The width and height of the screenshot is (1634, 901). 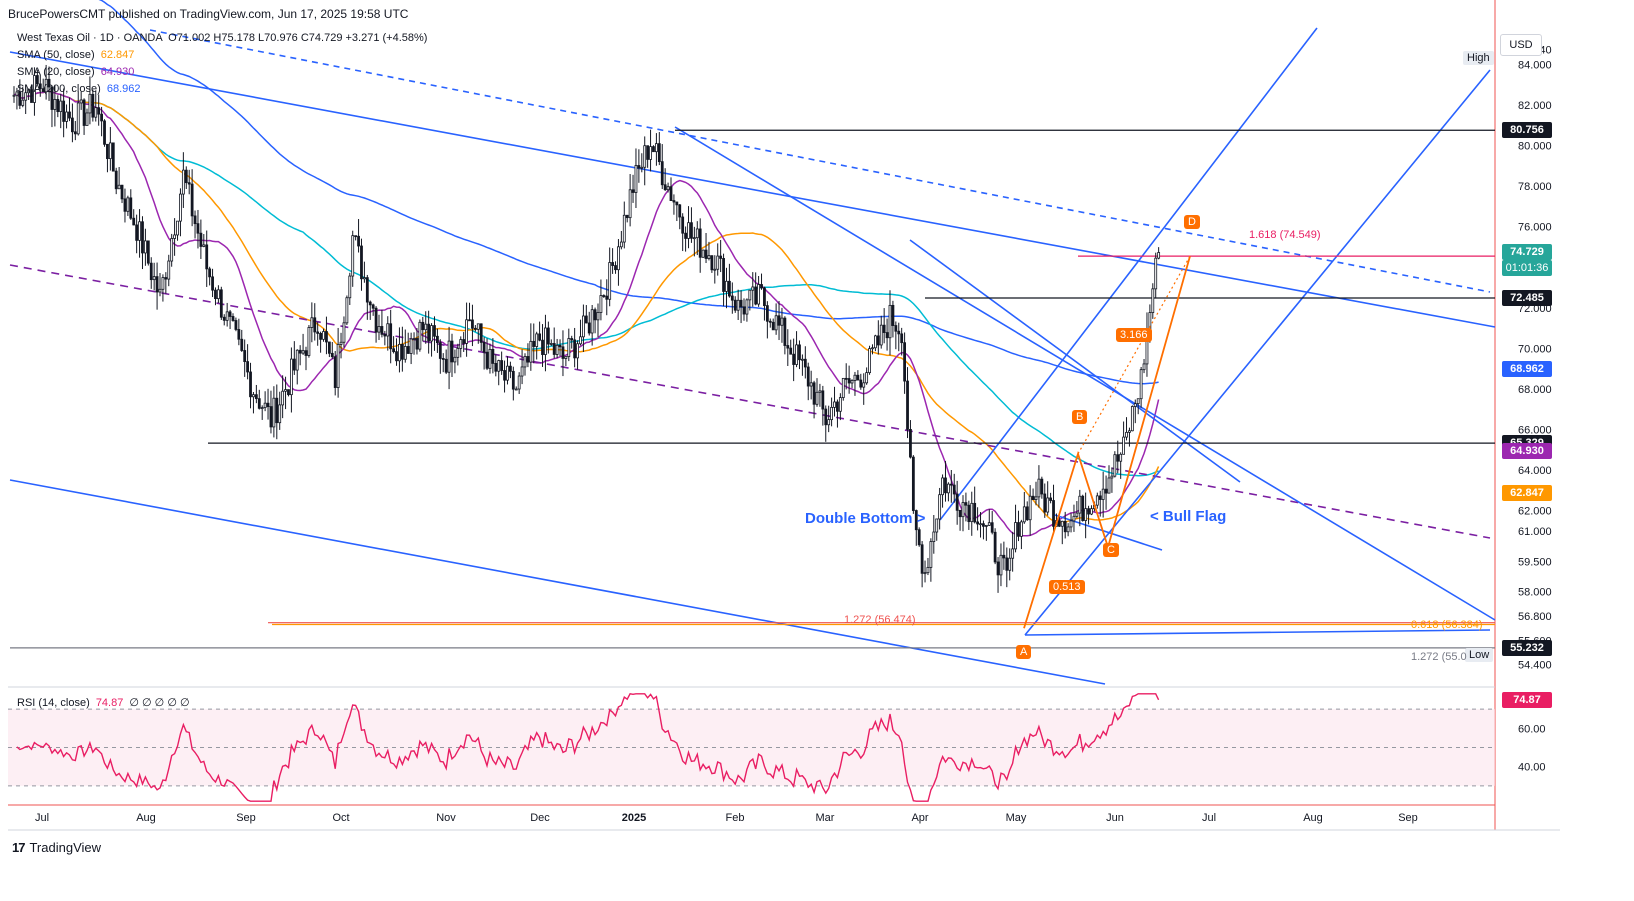 I want to click on time-tick-label: Sep, so click(x=1408, y=818).